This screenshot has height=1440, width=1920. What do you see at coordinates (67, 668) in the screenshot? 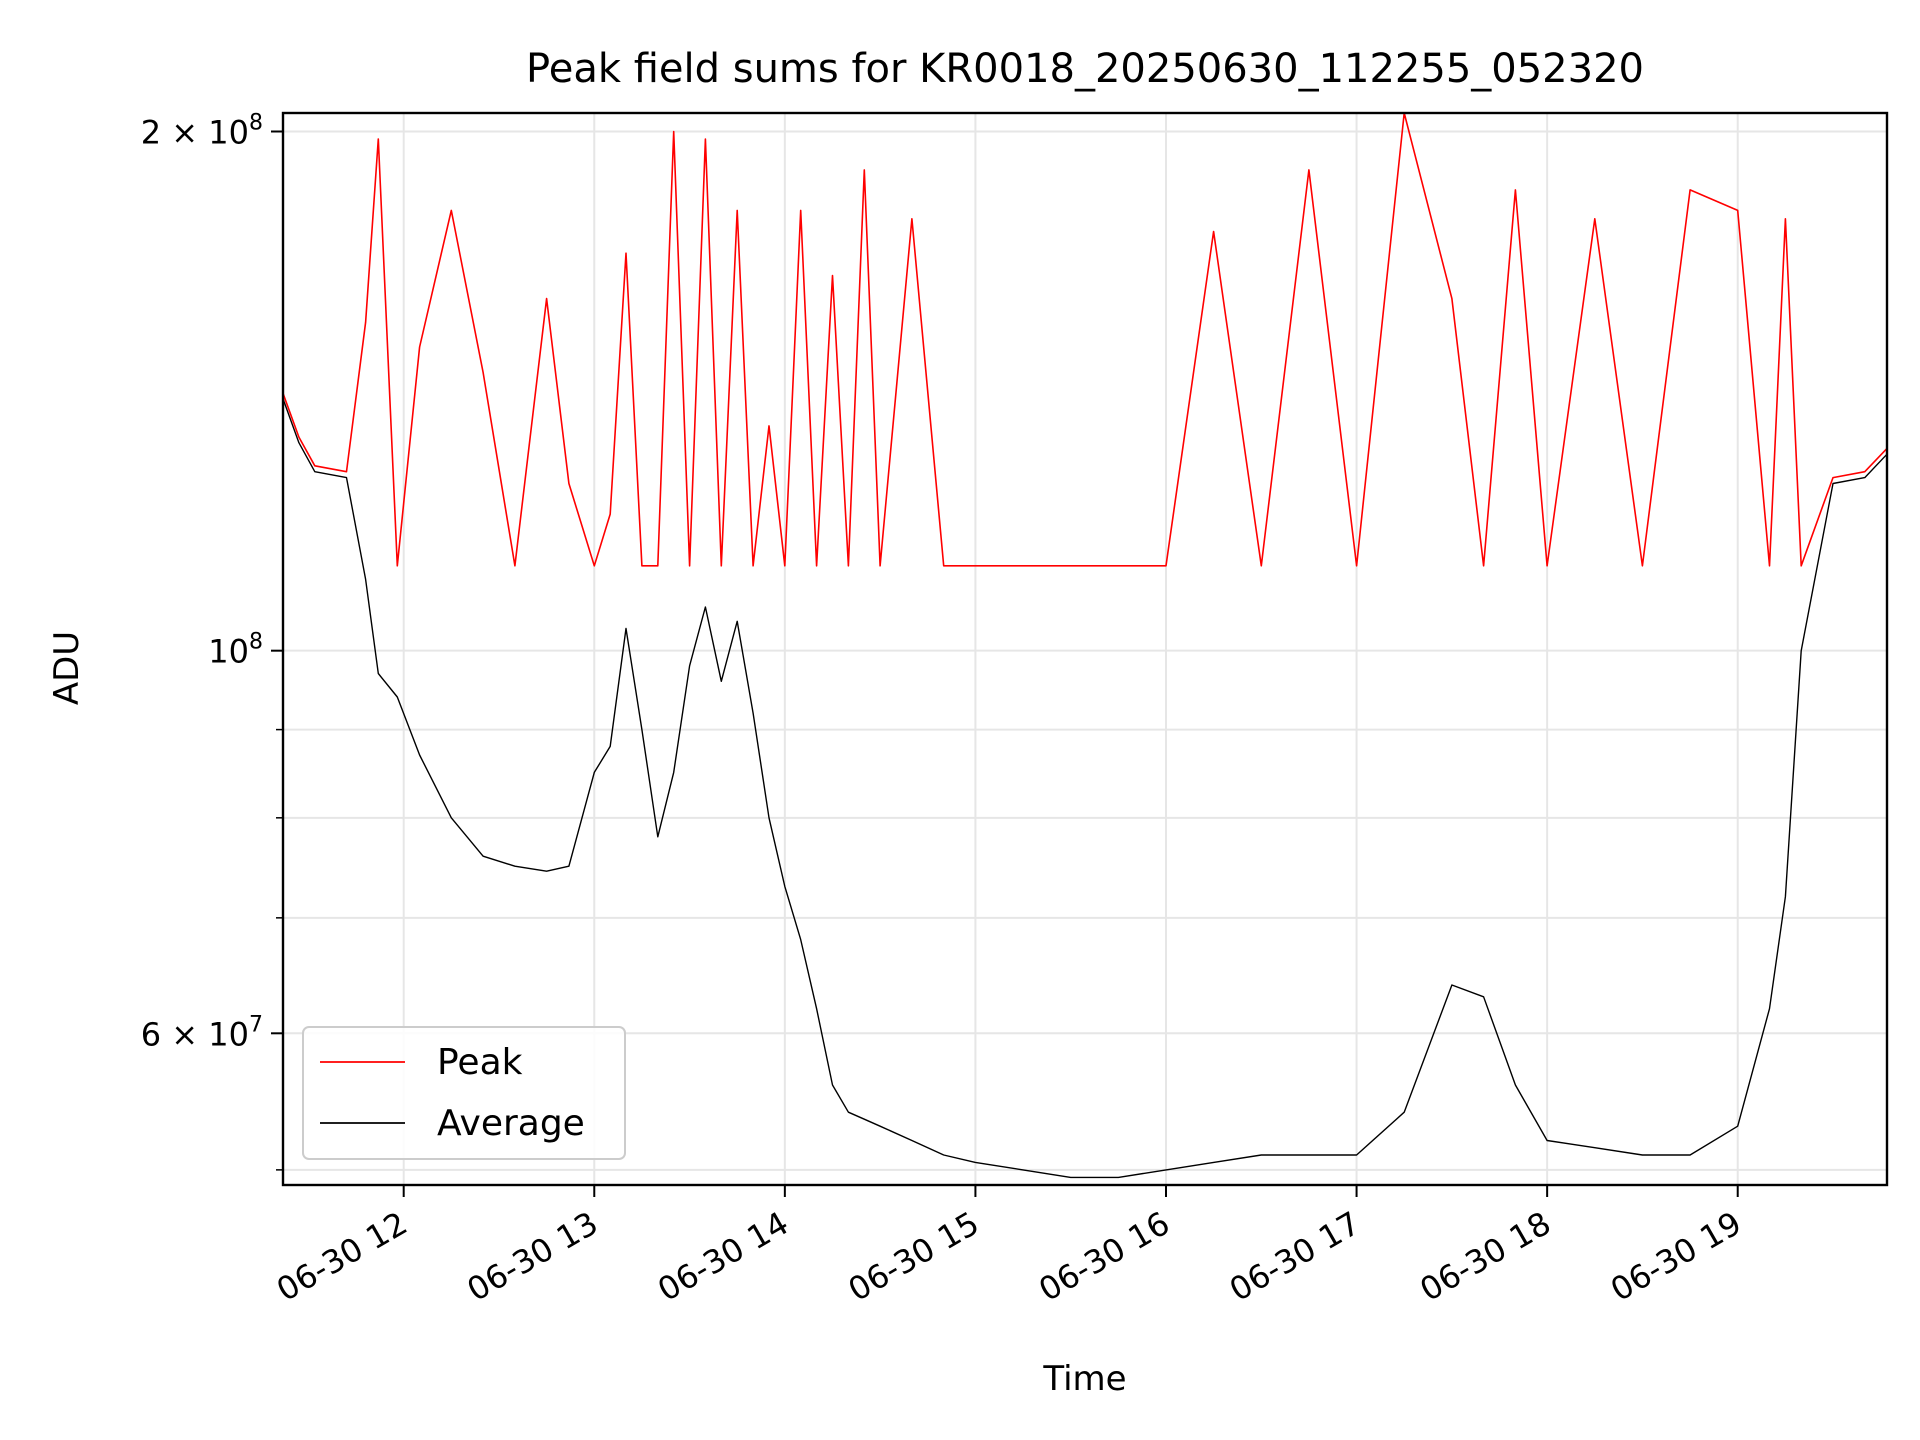
I see `y-axis-label: ADU` at bounding box center [67, 668].